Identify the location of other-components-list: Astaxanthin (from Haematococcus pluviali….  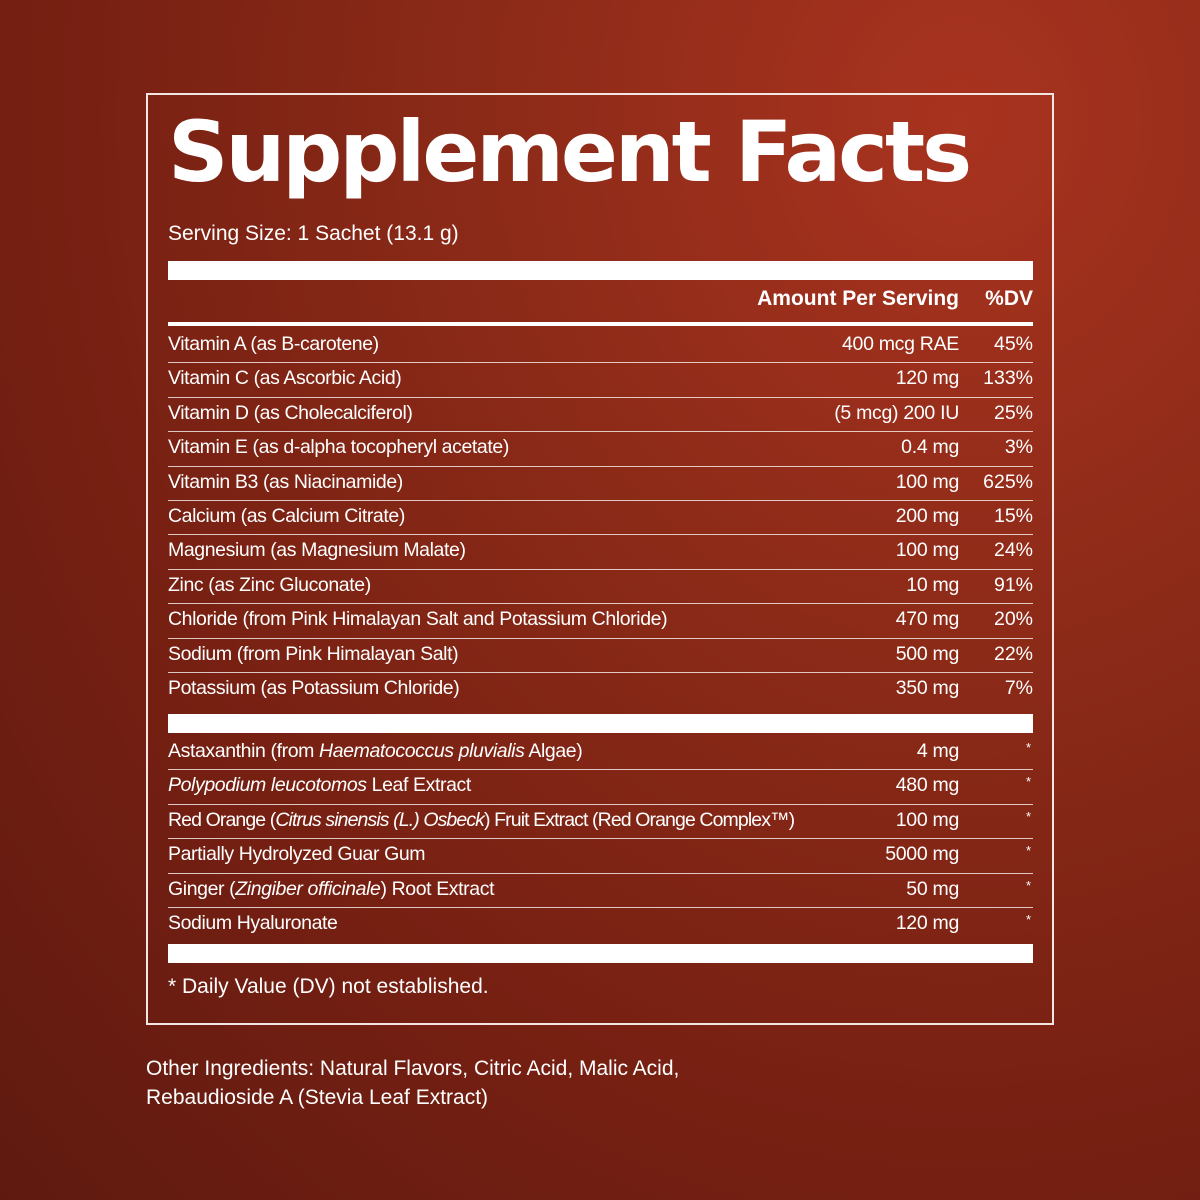
(600, 839).